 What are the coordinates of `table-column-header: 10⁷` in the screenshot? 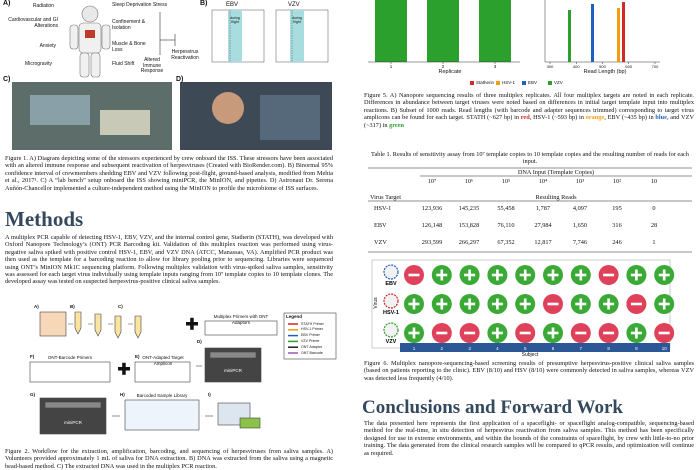 It's located at (432, 181).